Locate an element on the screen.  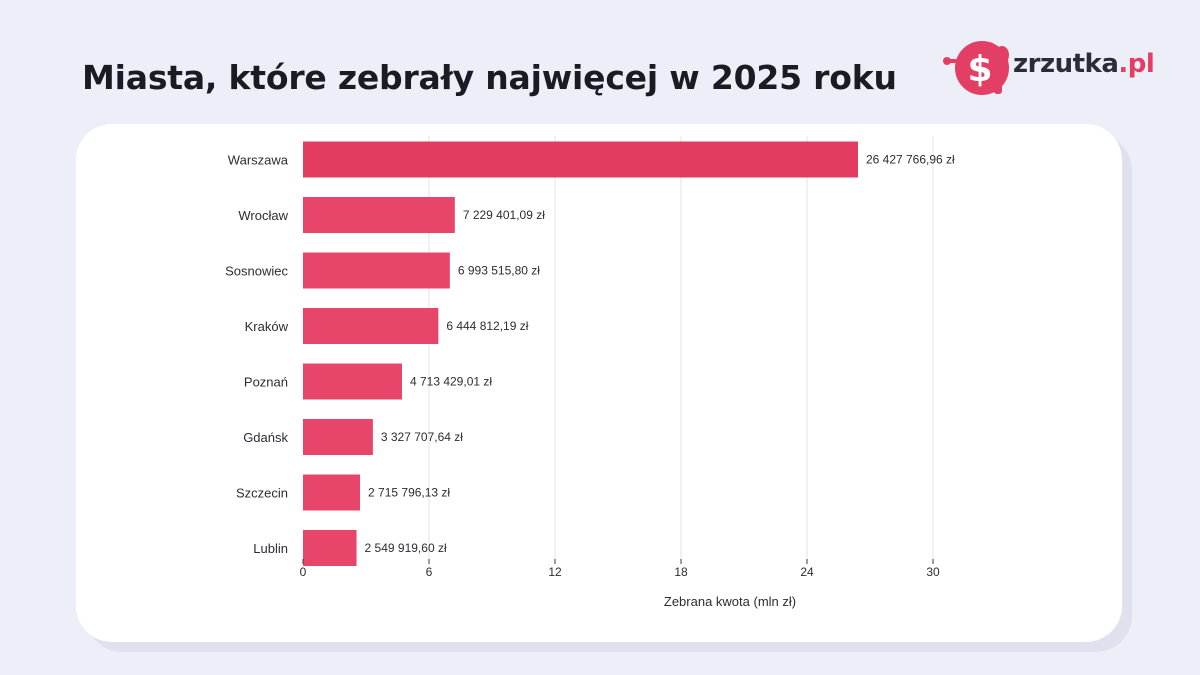
value-label: 2 715 796,13 zł is located at coordinates (409, 493).